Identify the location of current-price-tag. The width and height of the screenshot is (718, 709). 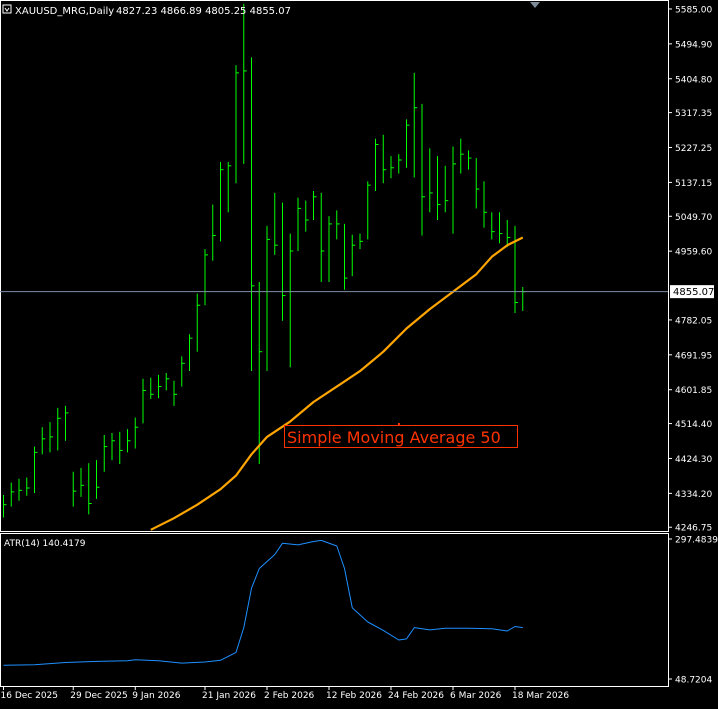
(692, 292).